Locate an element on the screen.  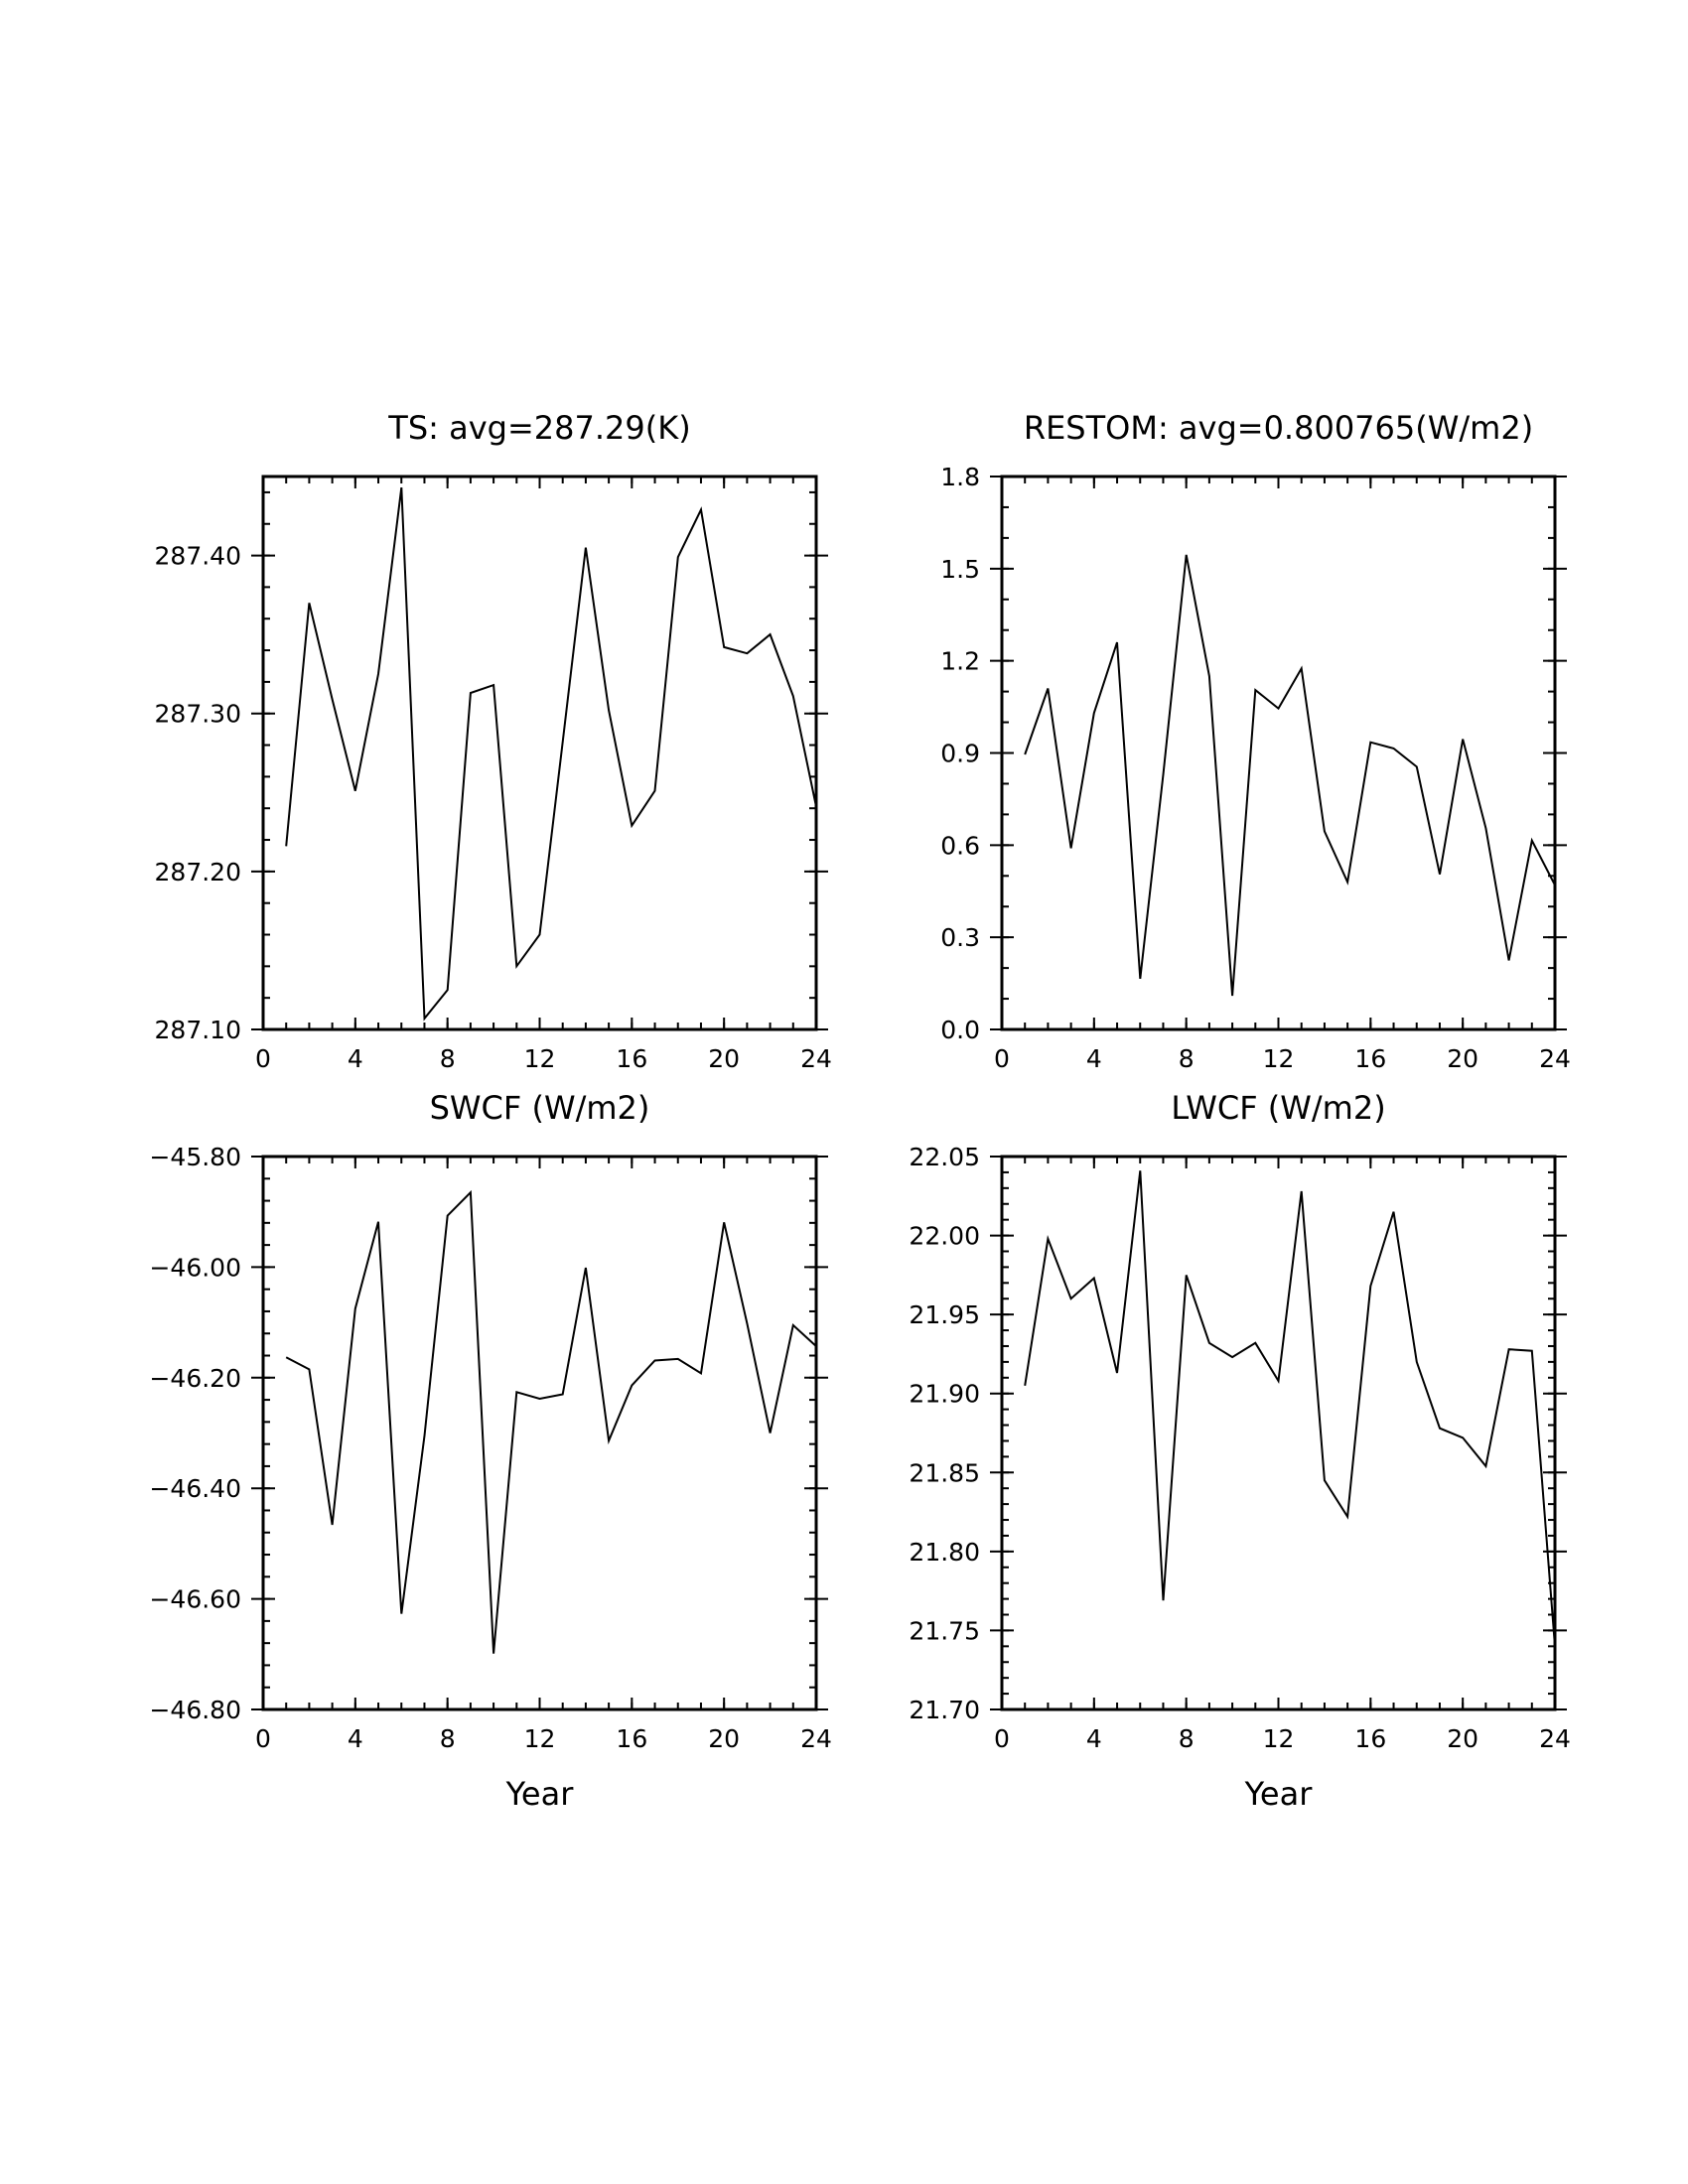
y-tick-label: −46.60 is located at coordinates (195, 1599).